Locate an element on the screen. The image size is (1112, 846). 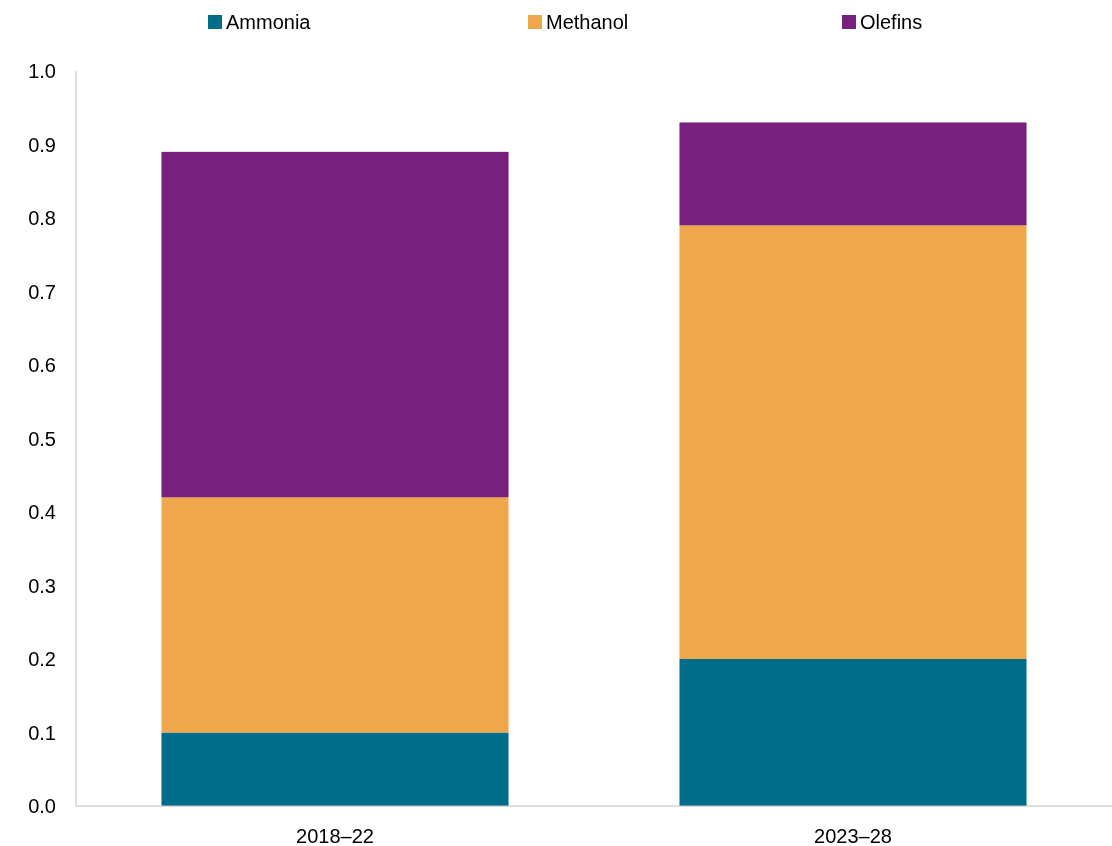
x-tick-label: 2023–28 is located at coordinates (853, 835).